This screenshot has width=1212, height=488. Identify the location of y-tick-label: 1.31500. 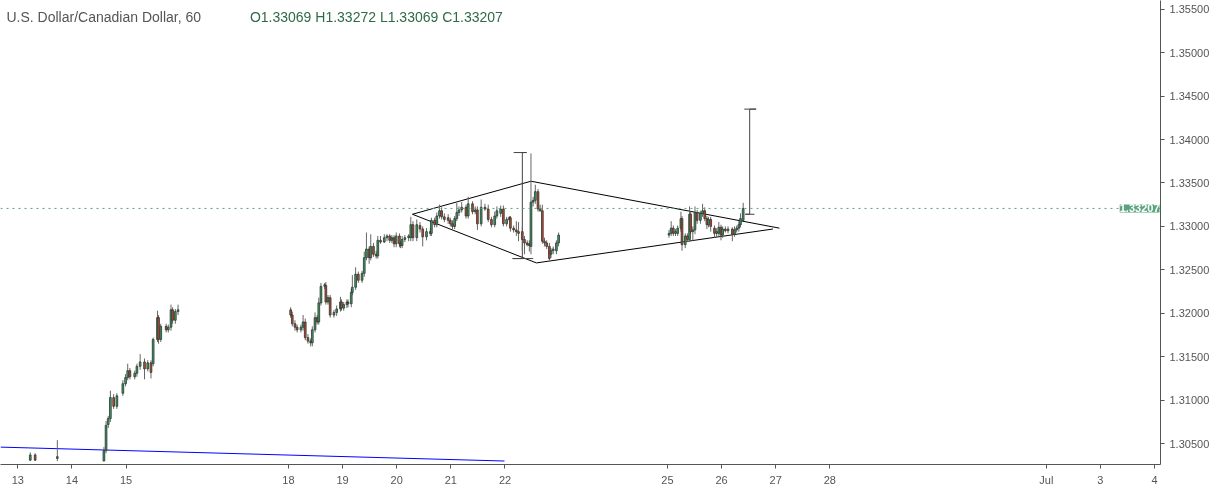
(1189, 356).